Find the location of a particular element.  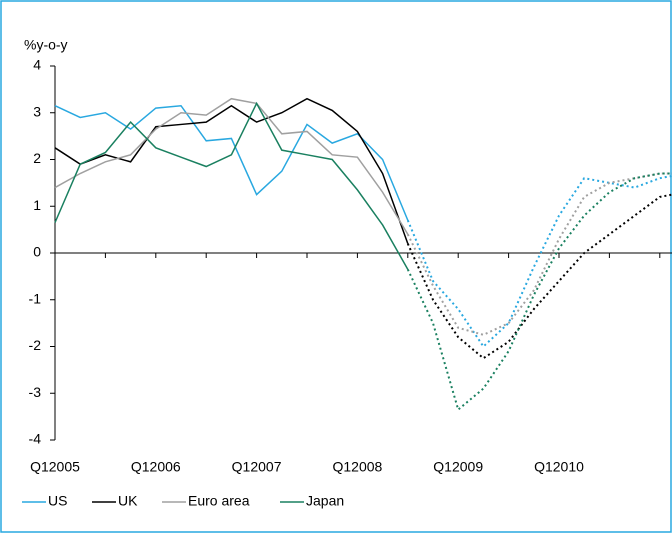

legend-label: US is located at coordinates (57, 501).